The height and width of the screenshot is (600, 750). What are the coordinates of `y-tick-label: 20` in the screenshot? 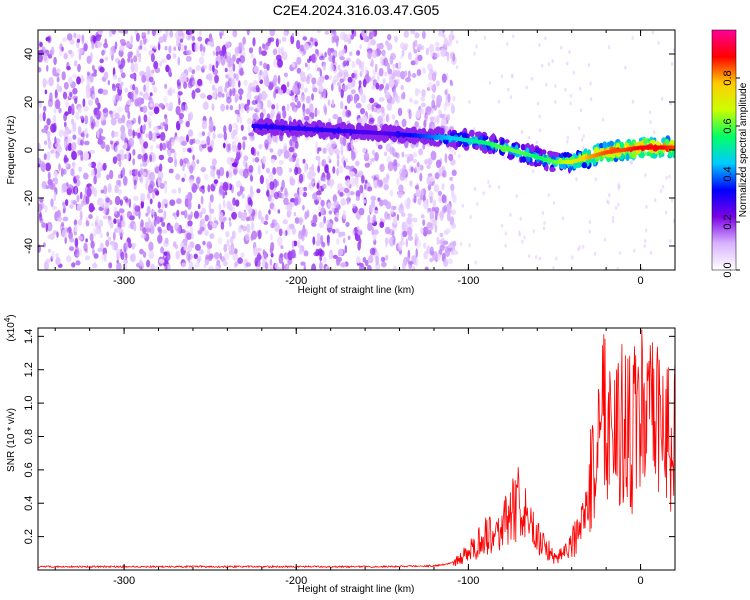 It's located at (29, 102).